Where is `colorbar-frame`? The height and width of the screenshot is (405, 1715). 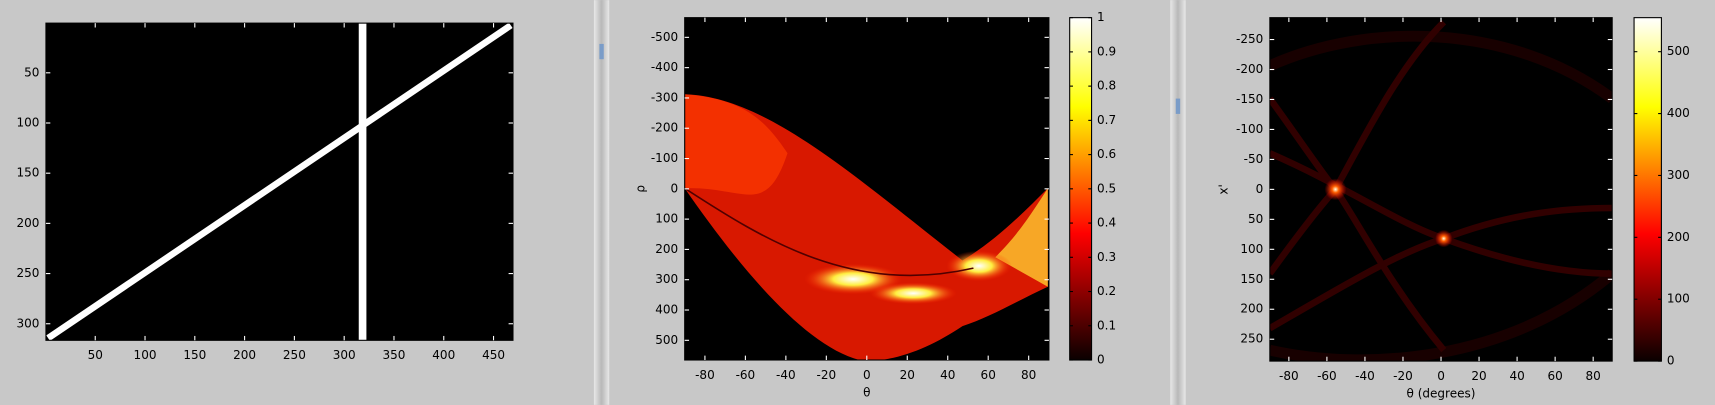
colorbar-frame is located at coordinates (1647, 189).